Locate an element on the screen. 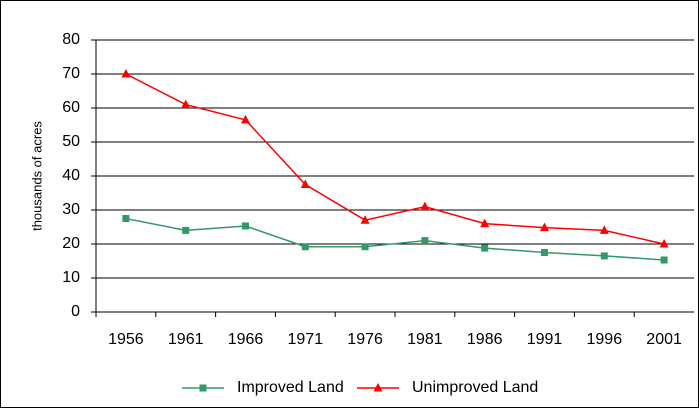 Image resolution: width=699 pixels, height=413 pixels. legend-label: Unimproved Land is located at coordinates (475, 387).